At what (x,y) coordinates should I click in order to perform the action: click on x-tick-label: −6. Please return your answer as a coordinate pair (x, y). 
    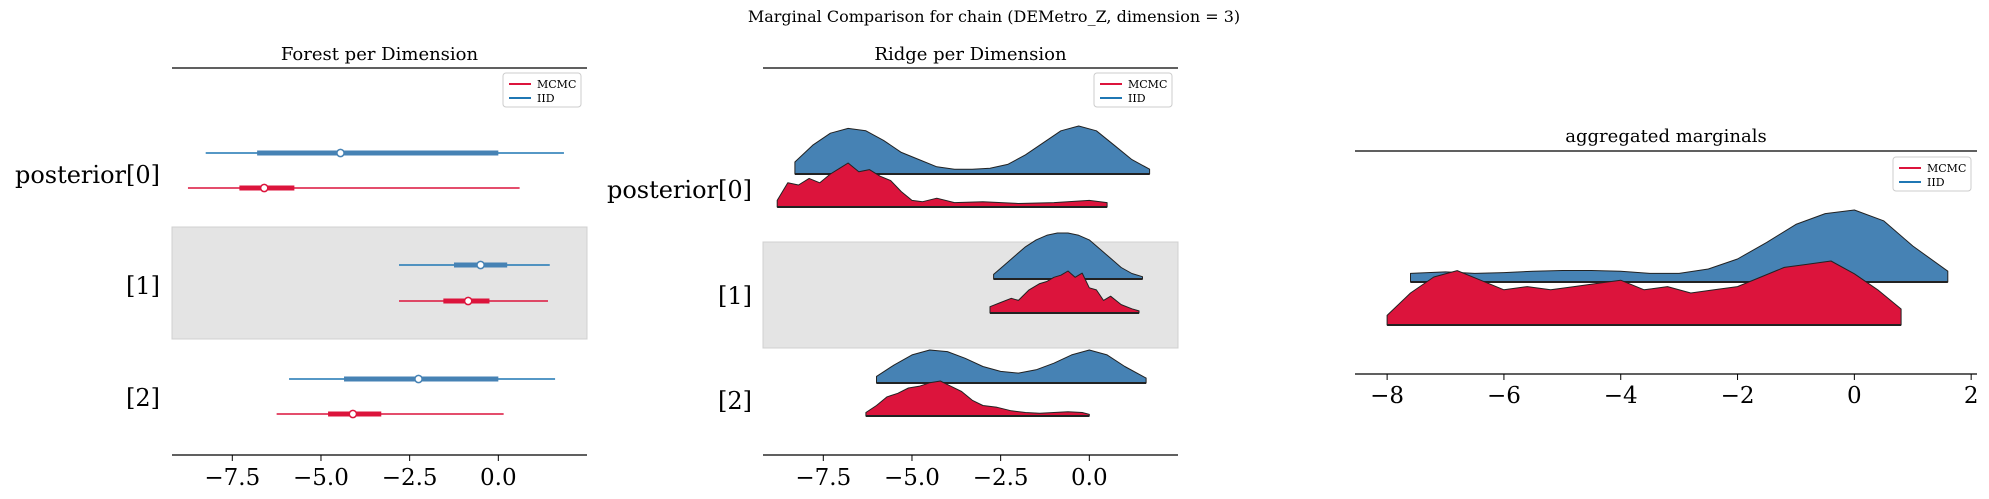
    Looking at the image, I should click on (1504, 396).